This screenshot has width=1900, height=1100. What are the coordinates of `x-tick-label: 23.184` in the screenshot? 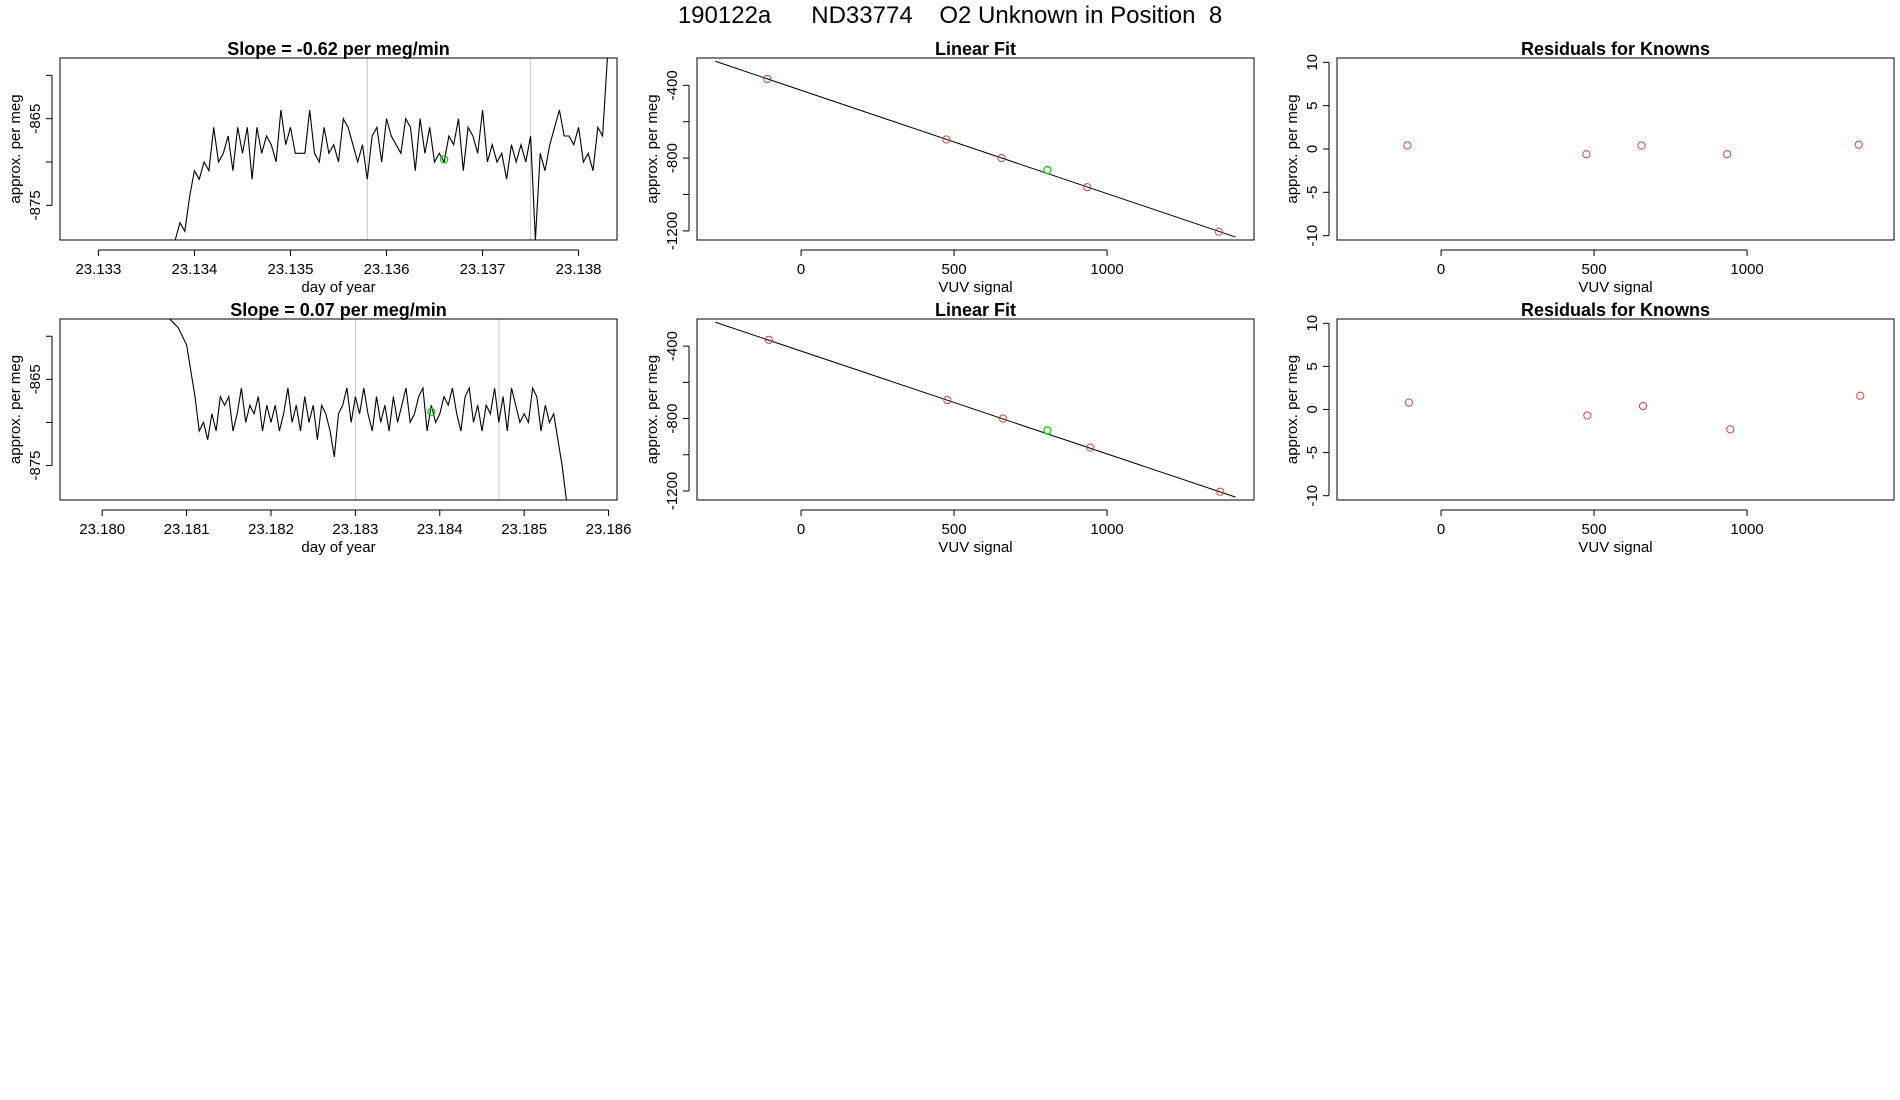 It's located at (440, 529).